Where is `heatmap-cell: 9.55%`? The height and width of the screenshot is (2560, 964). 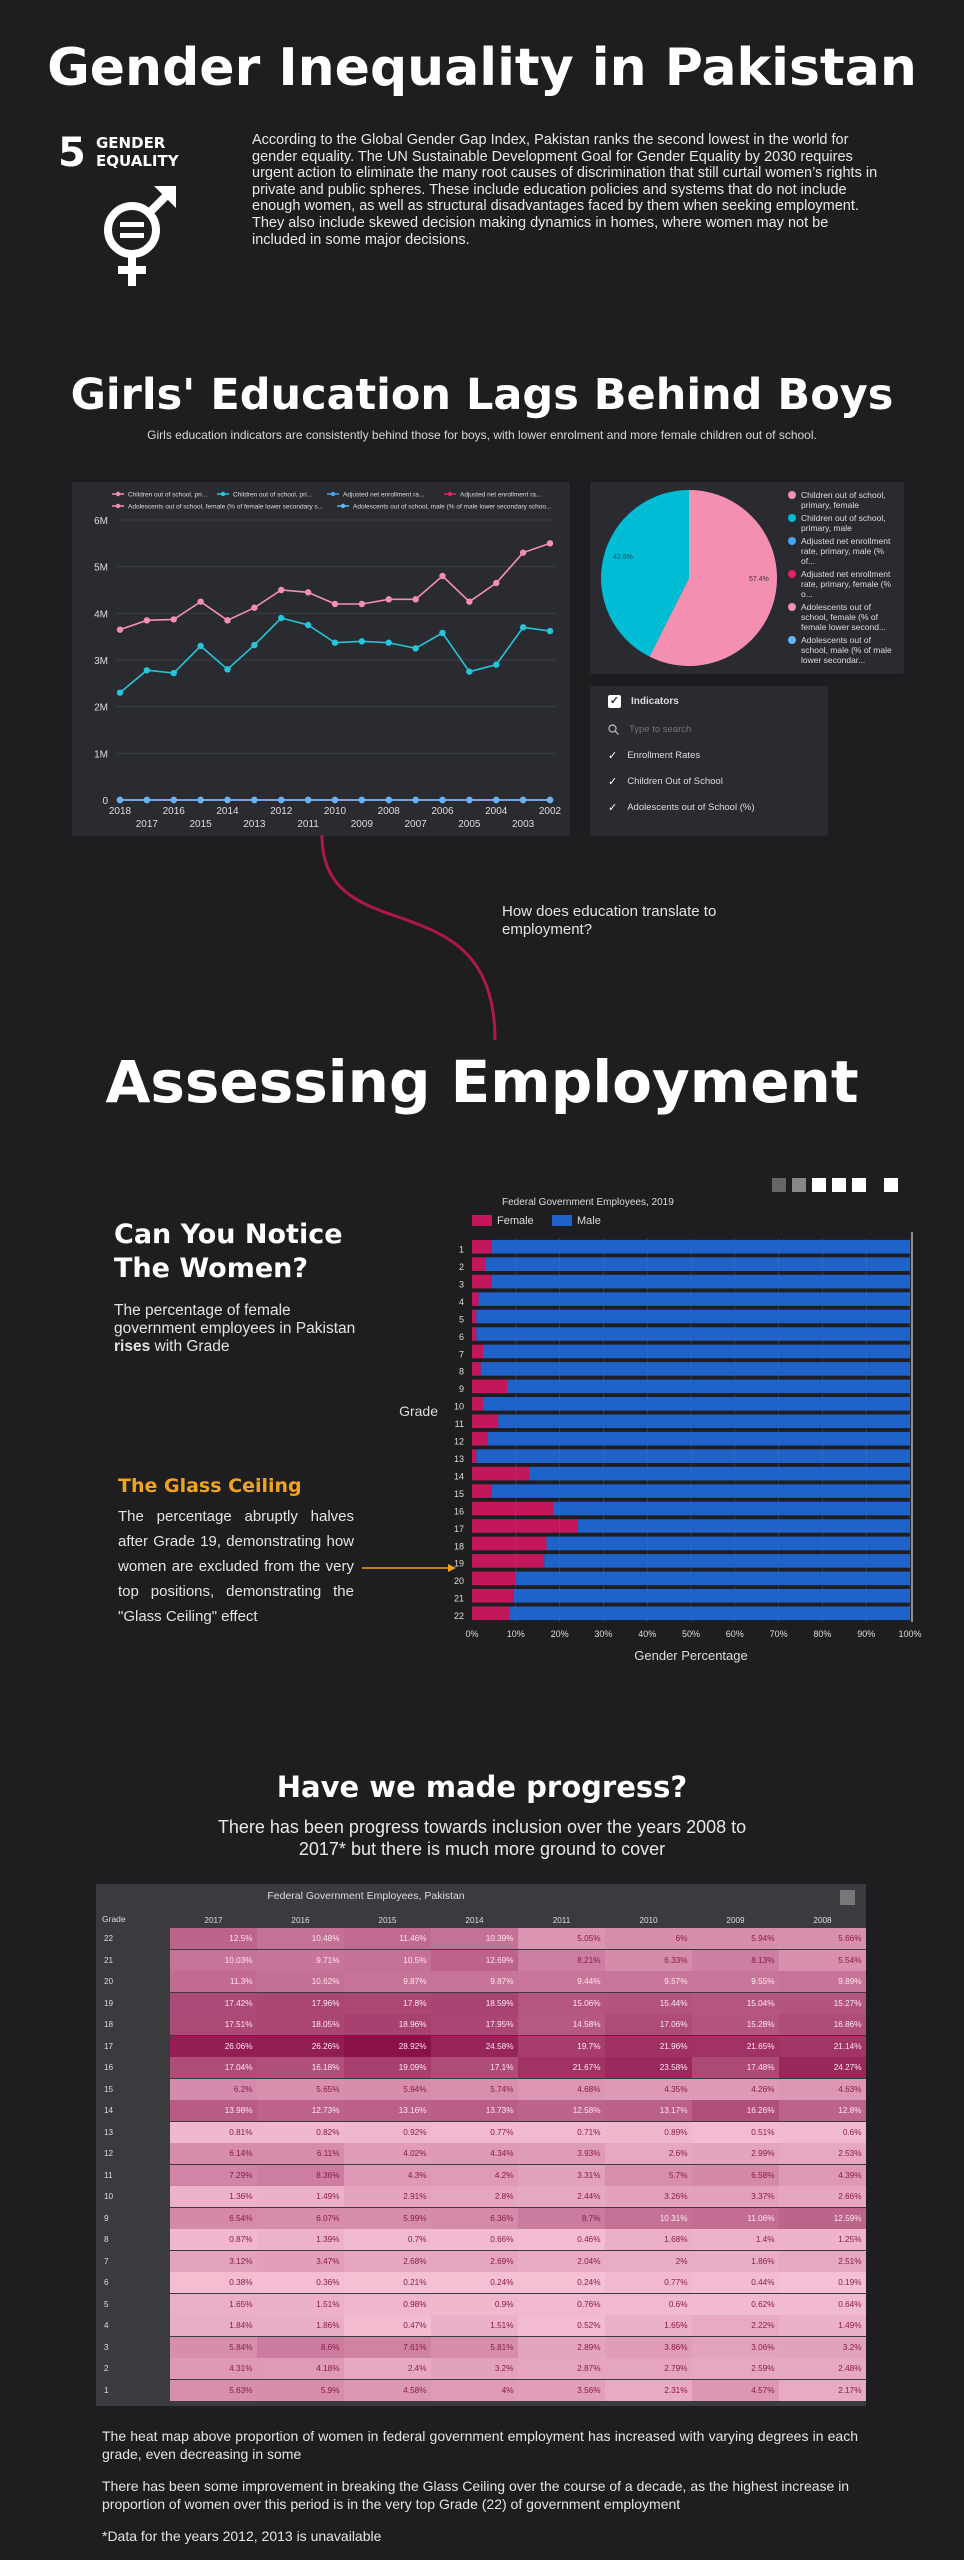
heatmap-cell: 9.55% is located at coordinates (735, 1981).